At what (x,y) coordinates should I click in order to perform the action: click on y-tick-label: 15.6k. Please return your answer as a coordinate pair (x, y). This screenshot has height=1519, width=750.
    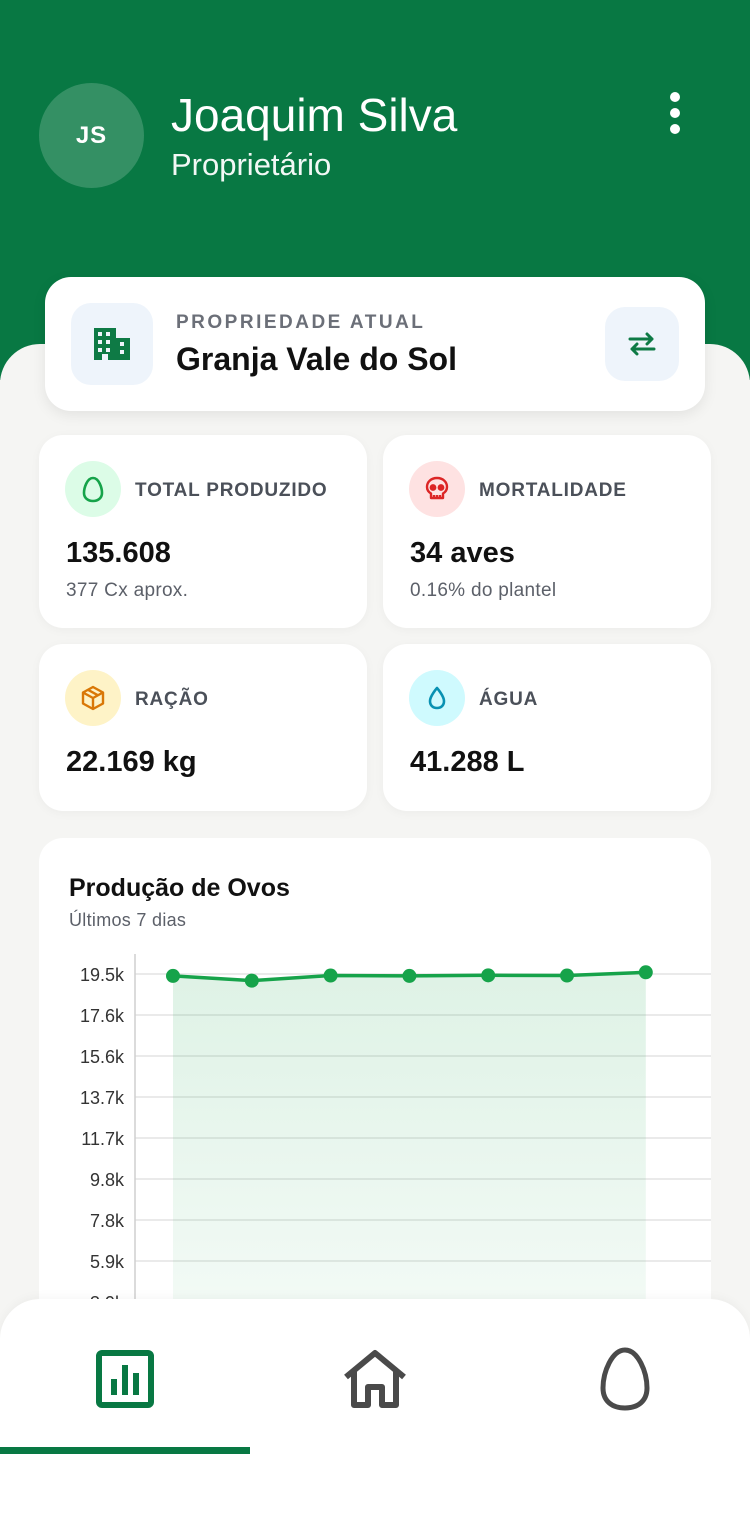
    Looking at the image, I should click on (102, 1057).